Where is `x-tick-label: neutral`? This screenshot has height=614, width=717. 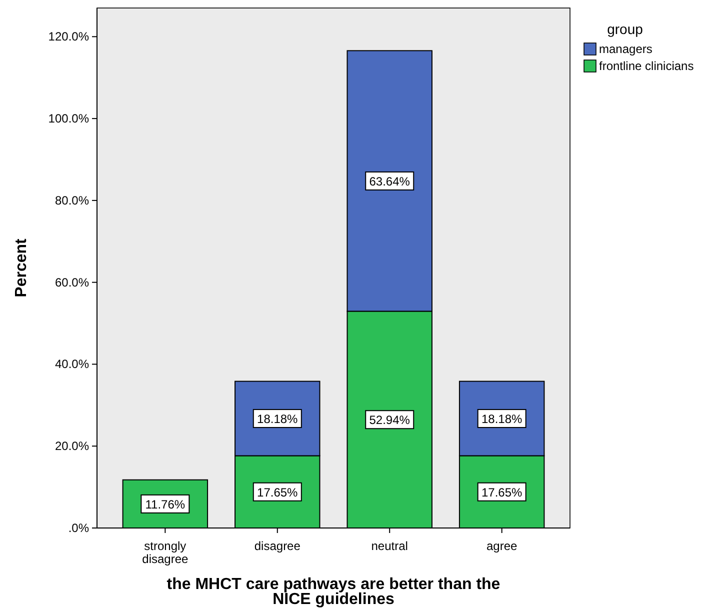 x-tick-label: neutral is located at coordinates (389, 546).